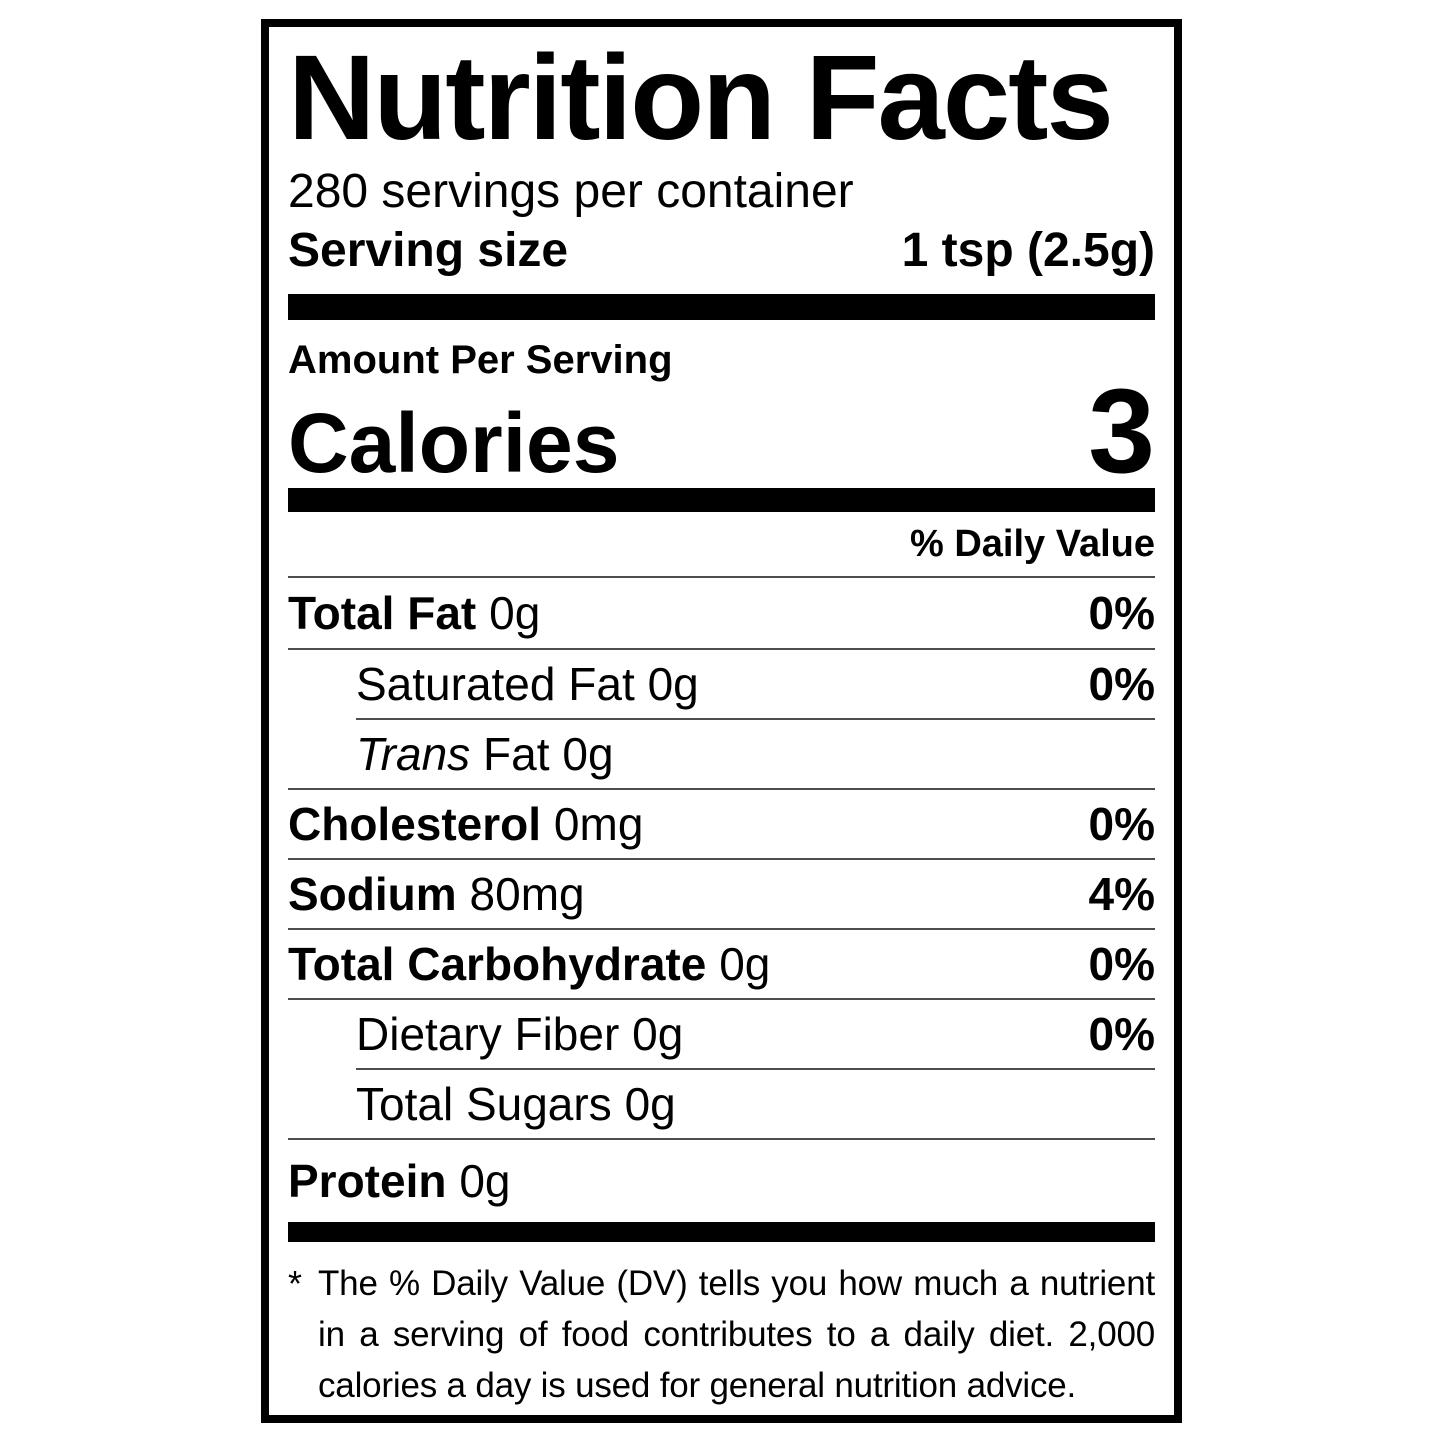 This screenshot has width=1445, height=1445. I want to click on nutrient-row-saturated-fat: Saturated Fat 0g 0%, so click(721, 683).